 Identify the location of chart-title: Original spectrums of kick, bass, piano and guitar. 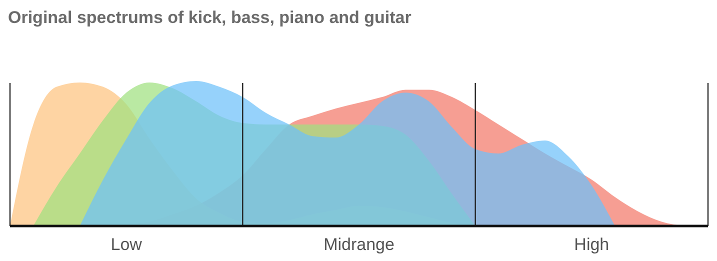
(210, 17).